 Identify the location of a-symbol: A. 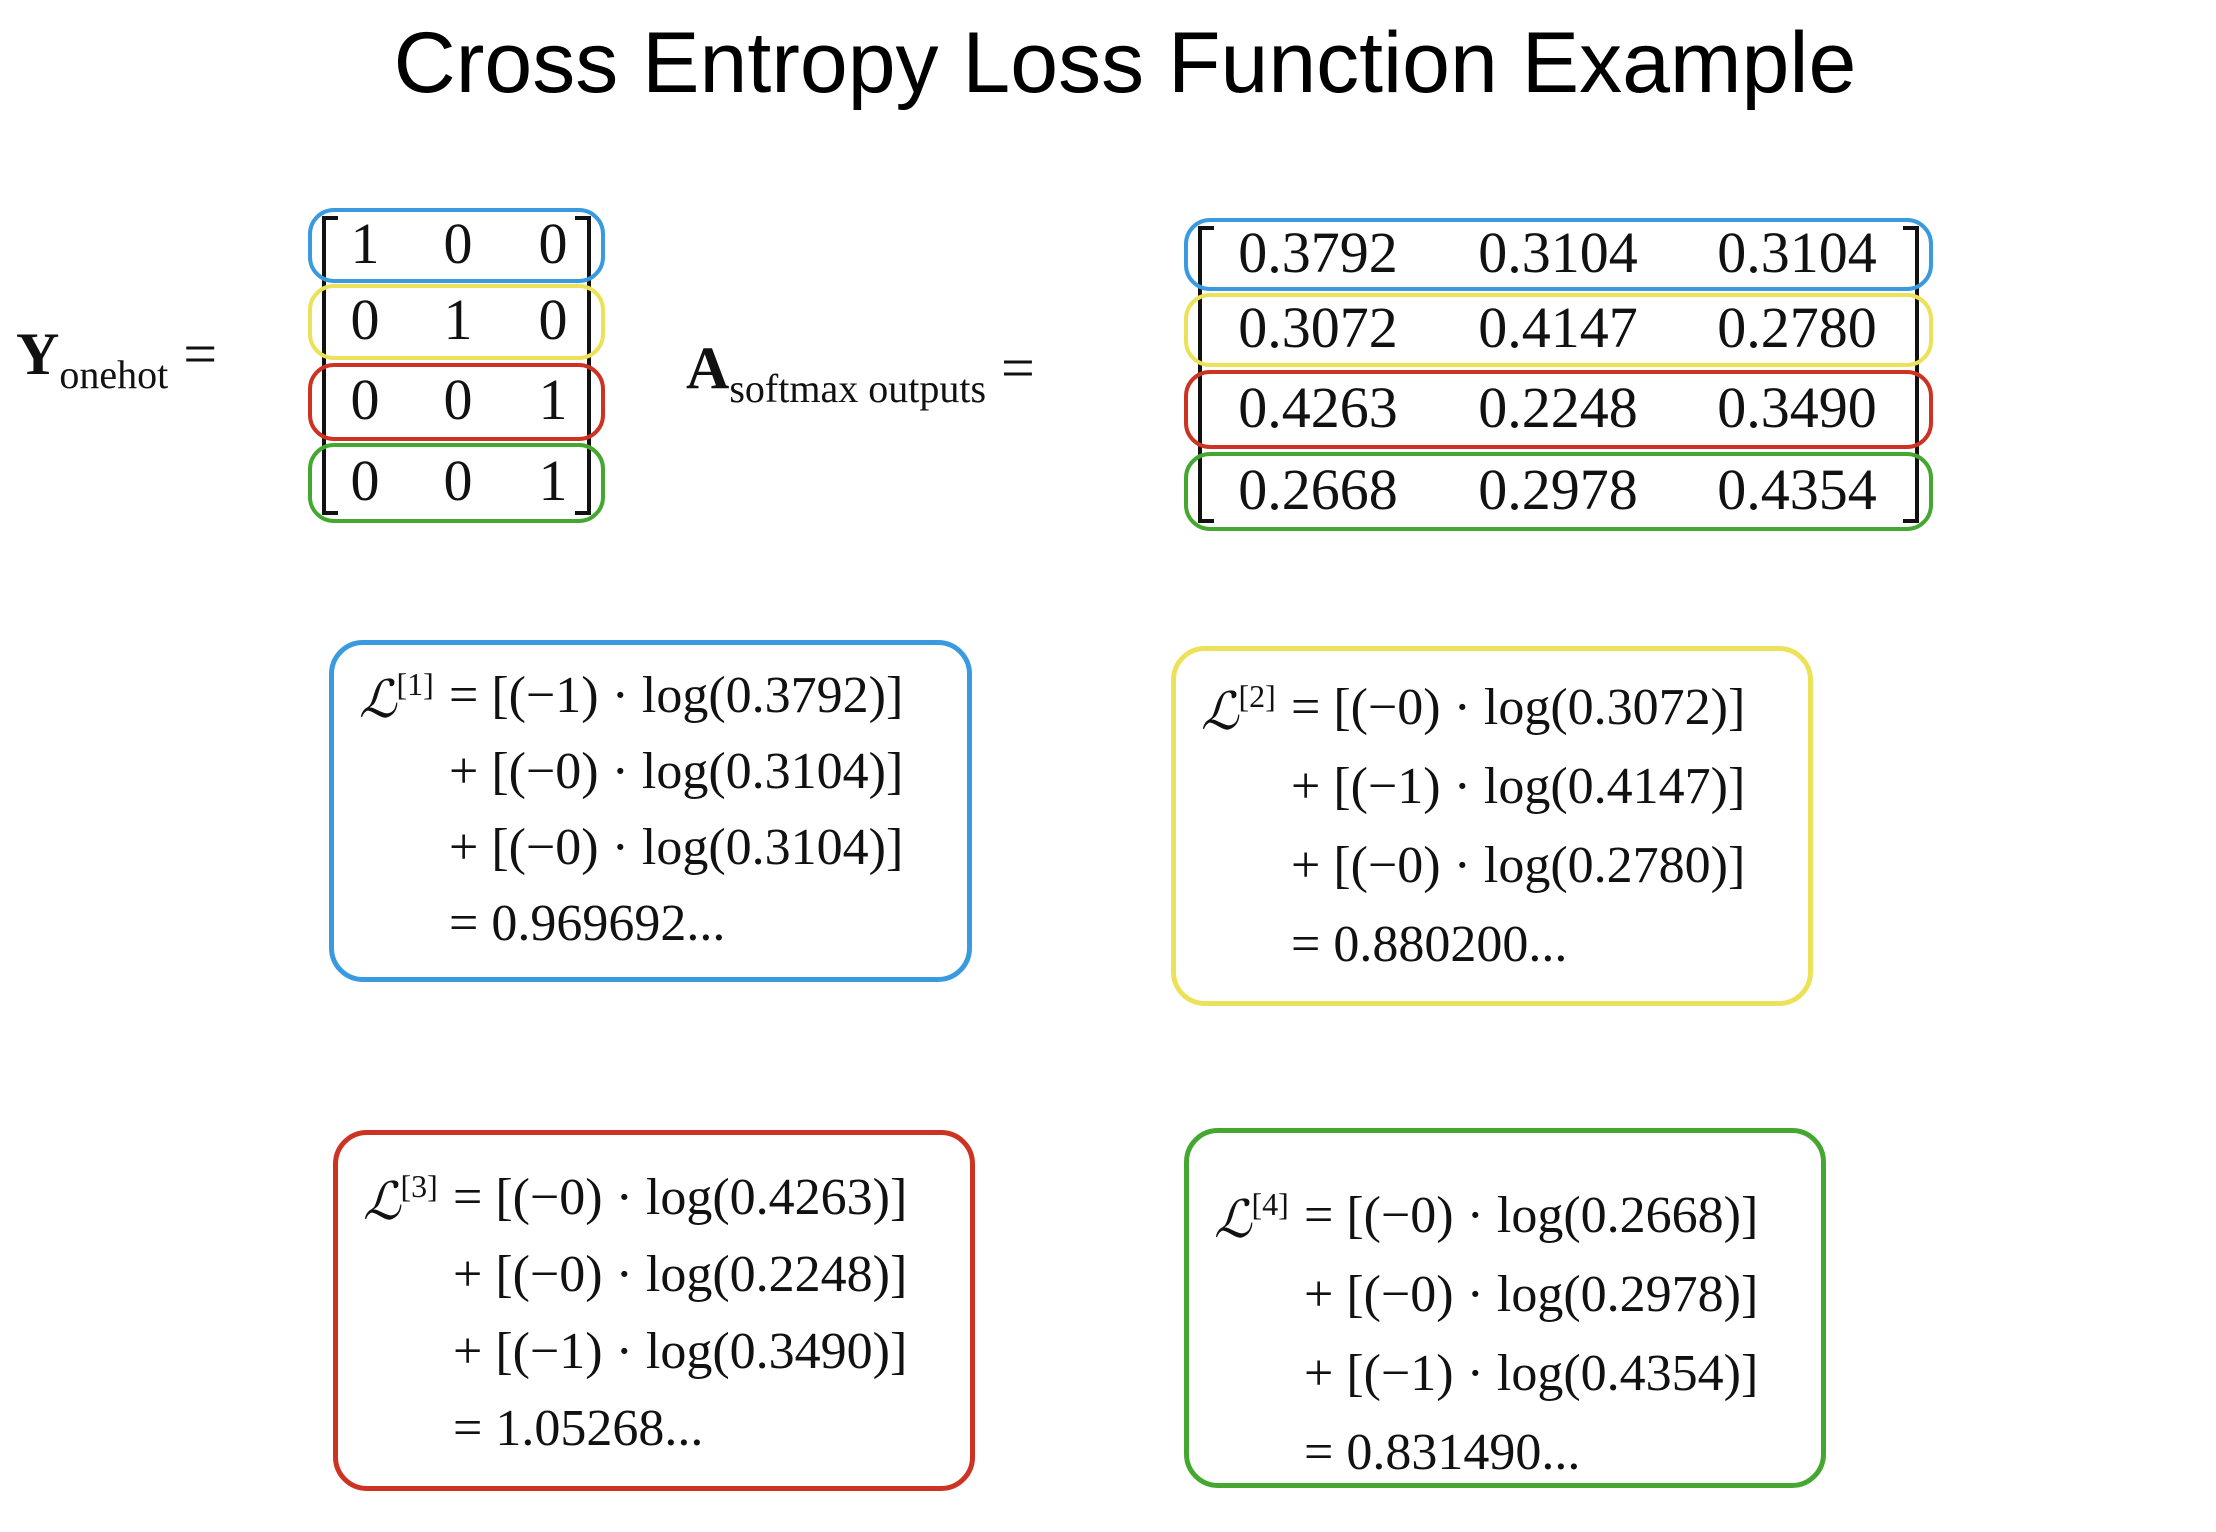
(708, 368).